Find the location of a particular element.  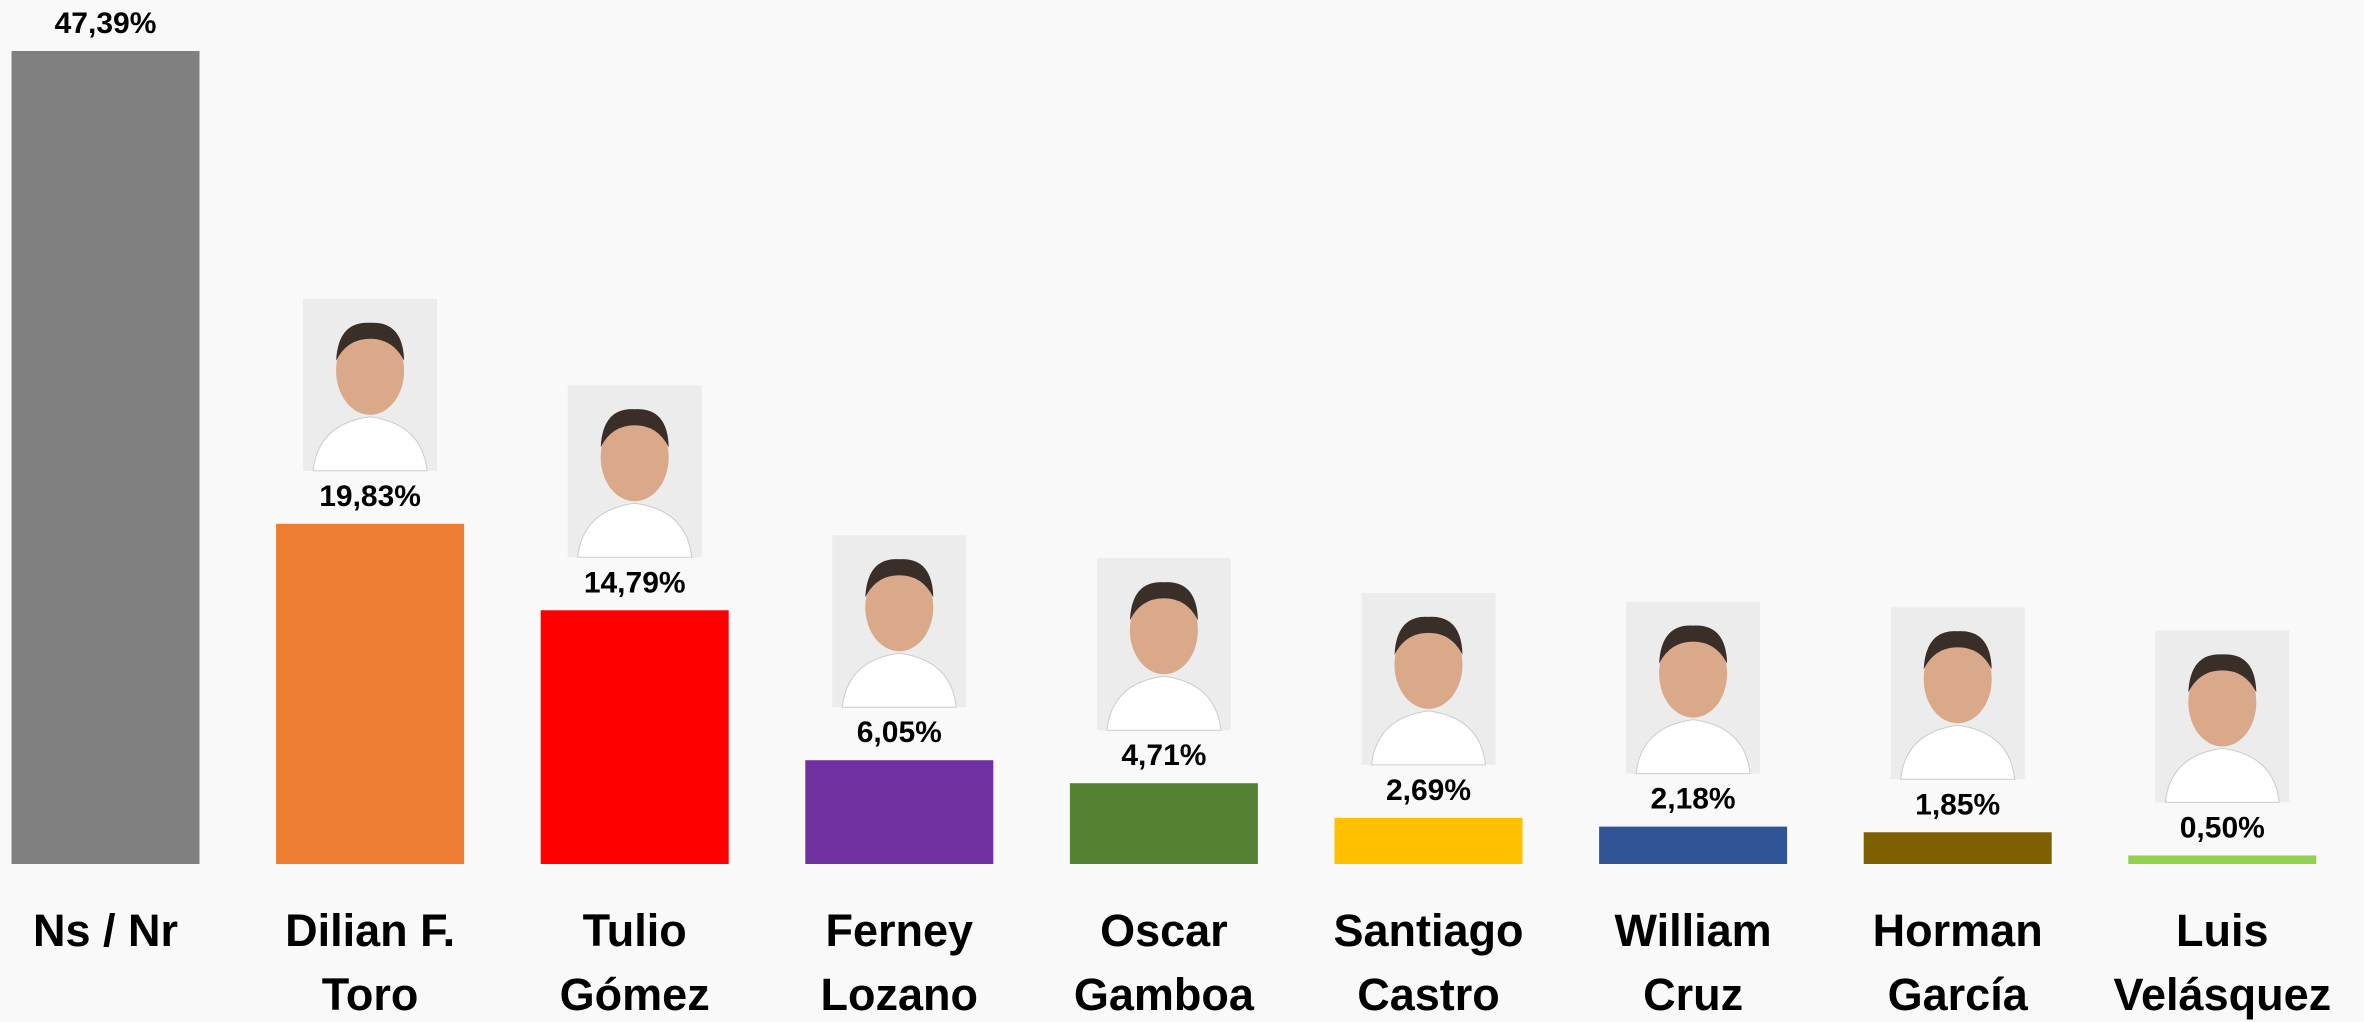

category-label: Dilian F. is located at coordinates (370, 930).